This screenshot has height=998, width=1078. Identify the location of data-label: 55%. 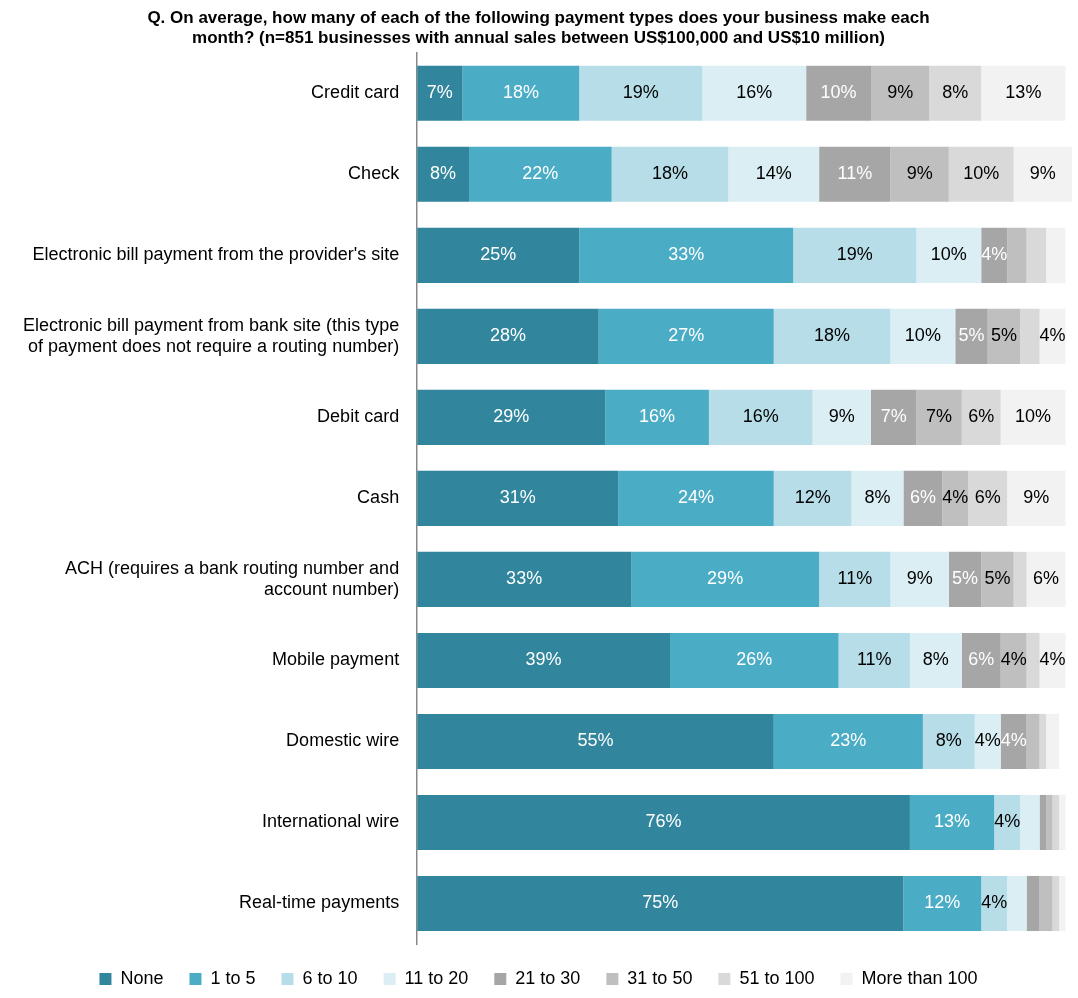
(595, 740).